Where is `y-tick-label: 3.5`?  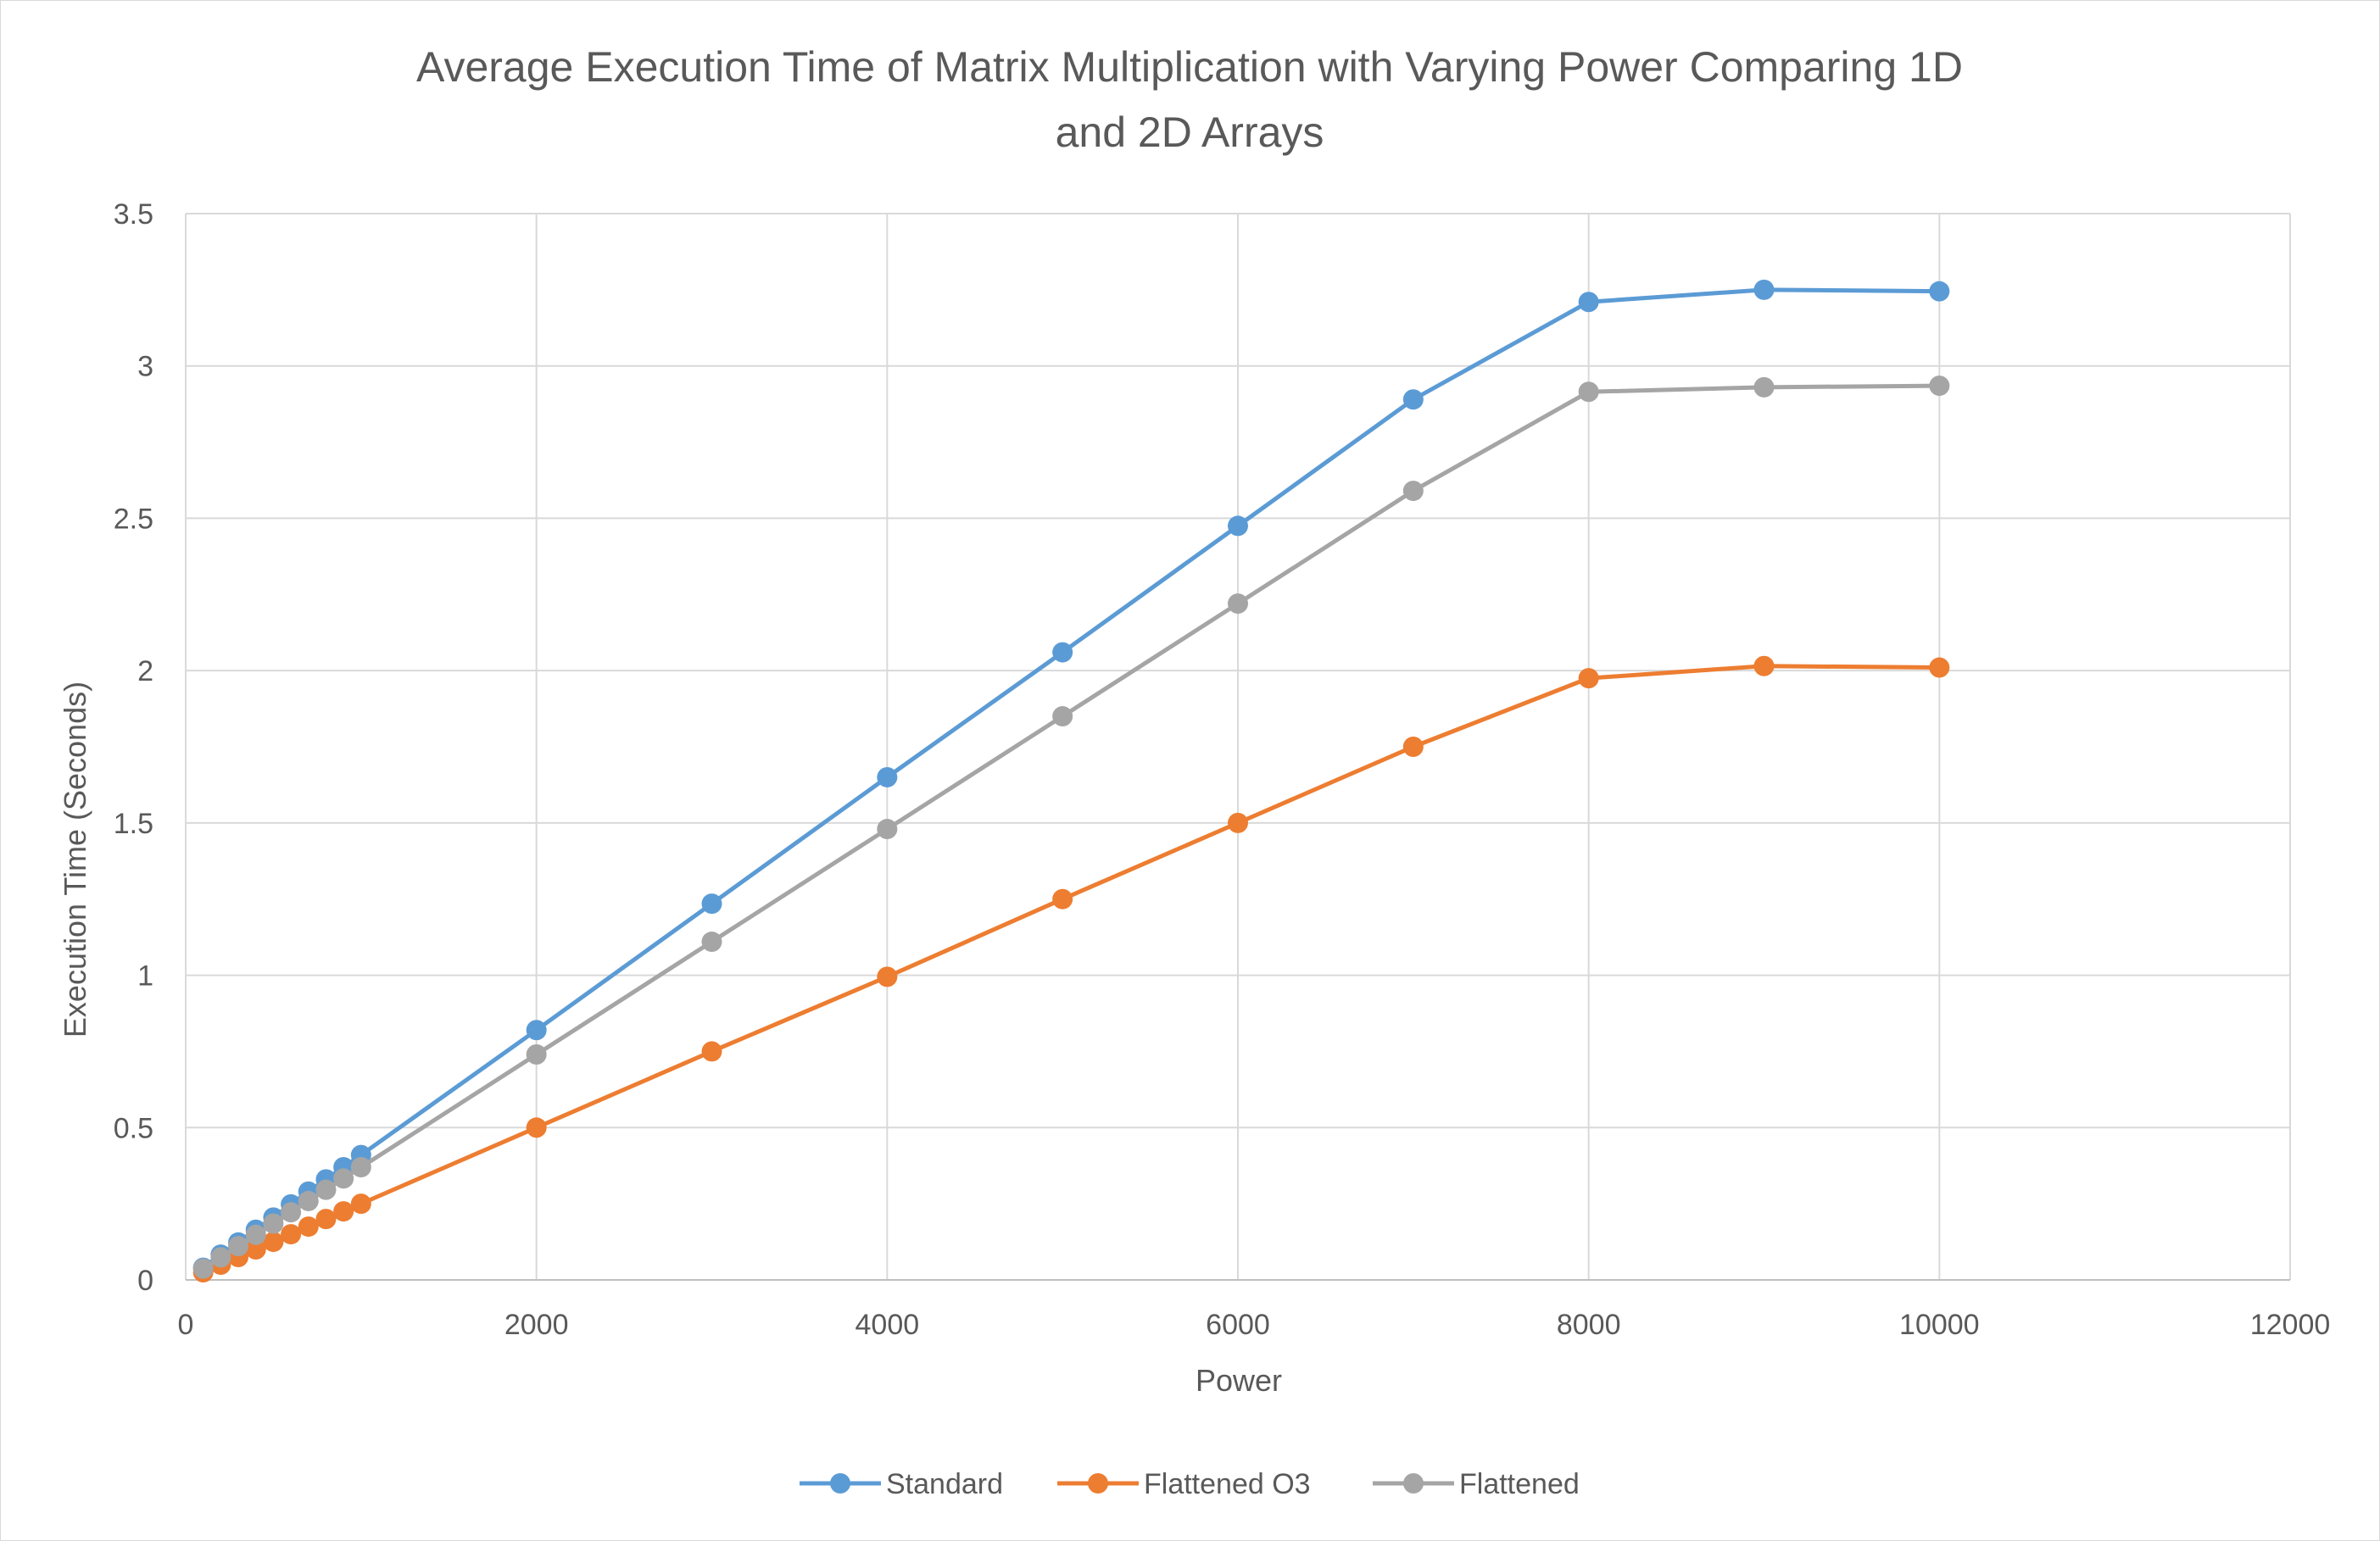 y-tick-label: 3.5 is located at coordinates (134, 214).